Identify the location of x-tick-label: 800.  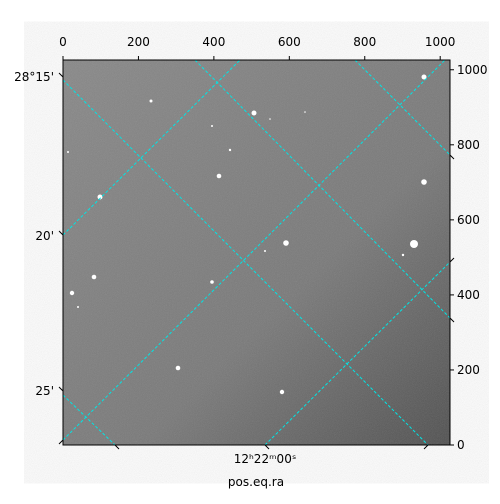
(364, 42).